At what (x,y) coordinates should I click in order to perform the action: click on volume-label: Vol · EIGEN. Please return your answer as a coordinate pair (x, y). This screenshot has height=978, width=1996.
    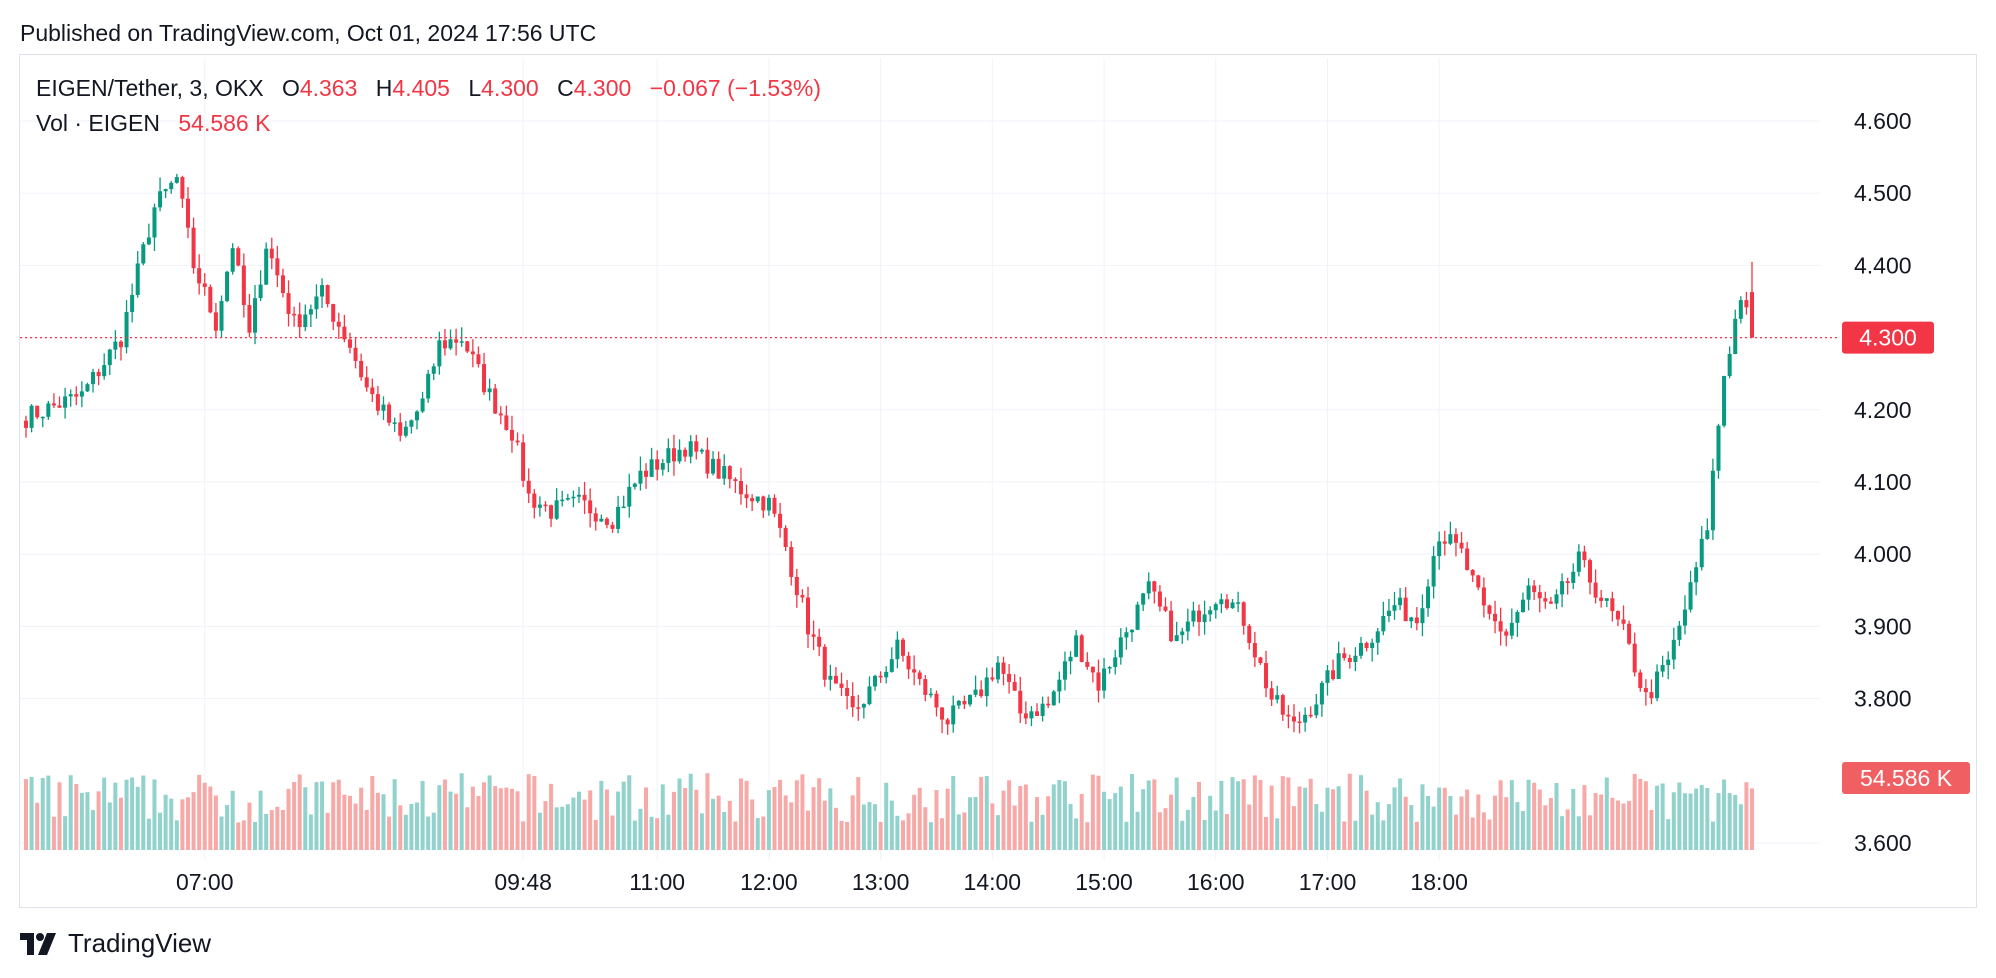
    Looking at the image, I should click on (98, 123).